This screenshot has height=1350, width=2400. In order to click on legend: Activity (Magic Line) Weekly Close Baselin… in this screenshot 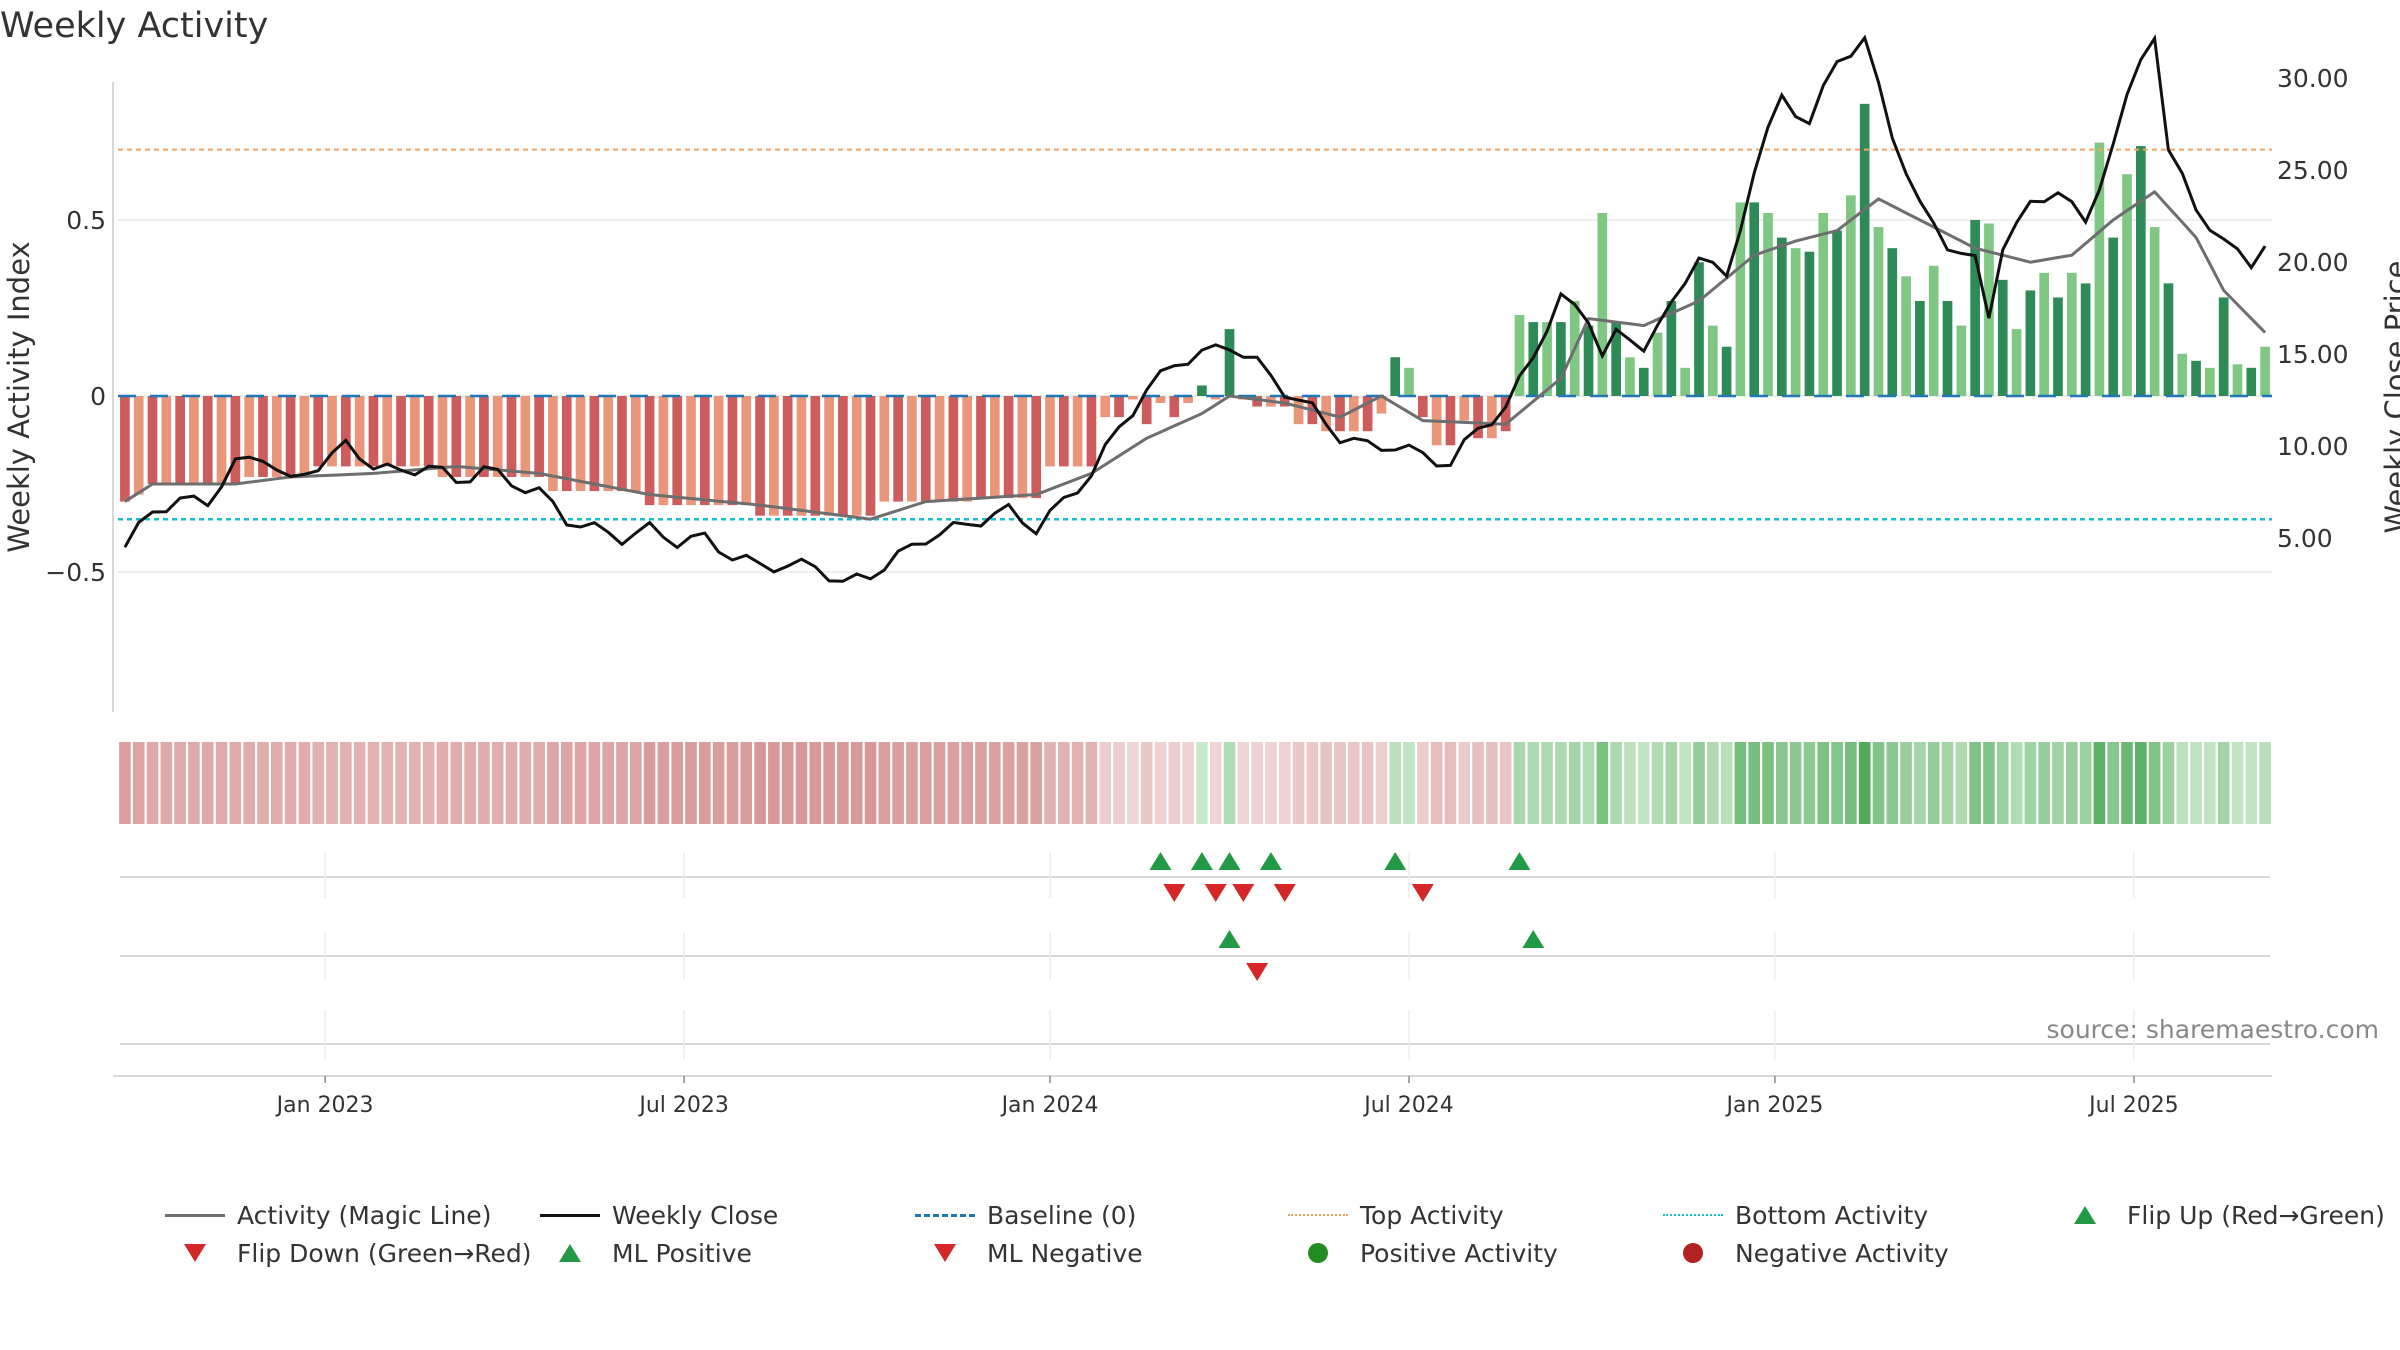, I will do `click(1200, 1250)`.